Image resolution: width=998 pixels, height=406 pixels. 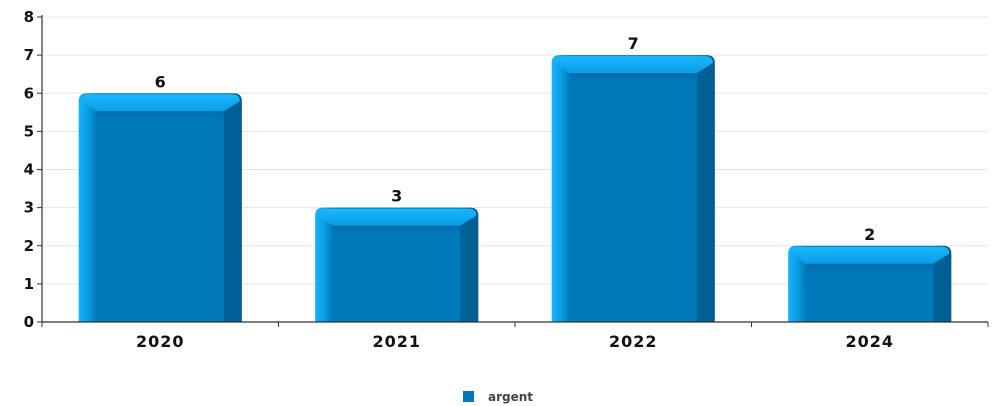 What do you see at coordinates (510, 397) in the screenshot?
I see `legend-label: argent` at bounding box center [510, 397].